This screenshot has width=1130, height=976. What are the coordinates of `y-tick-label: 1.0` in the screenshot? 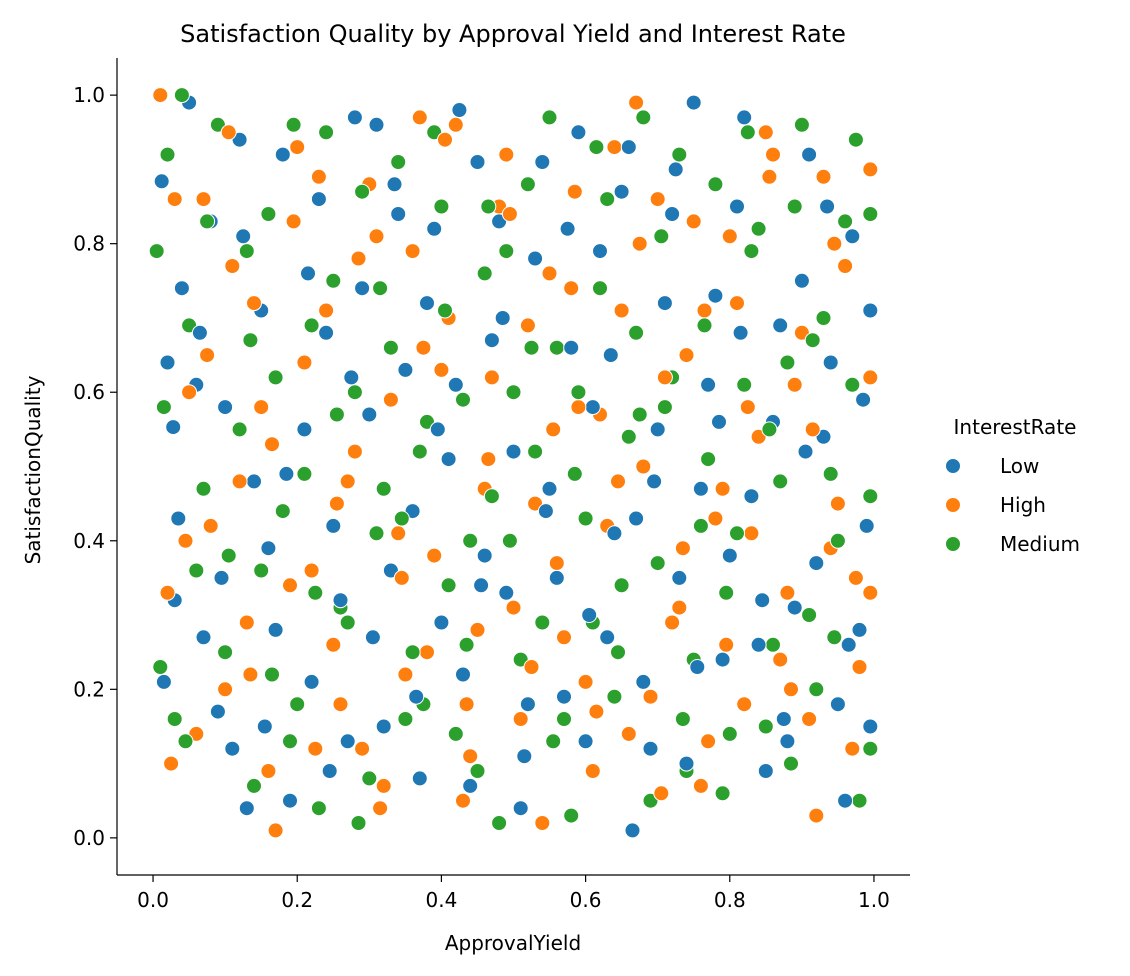 It's located at (89, 95).